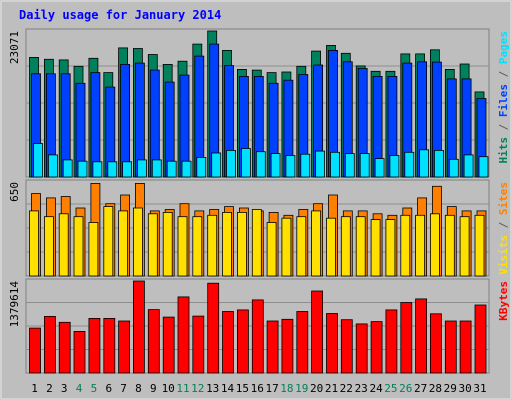  Describe the element at coordinates (123, 388) in the screenshot. I see `x-tick-label: 7` at that location.